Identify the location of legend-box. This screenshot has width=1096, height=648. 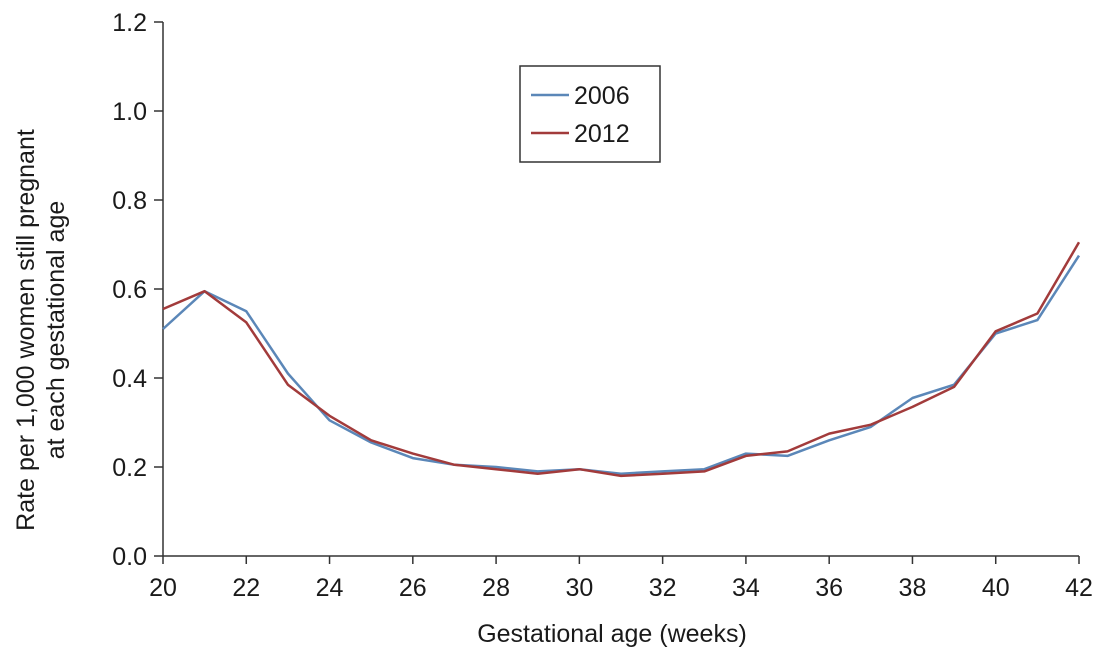
(590, 114).